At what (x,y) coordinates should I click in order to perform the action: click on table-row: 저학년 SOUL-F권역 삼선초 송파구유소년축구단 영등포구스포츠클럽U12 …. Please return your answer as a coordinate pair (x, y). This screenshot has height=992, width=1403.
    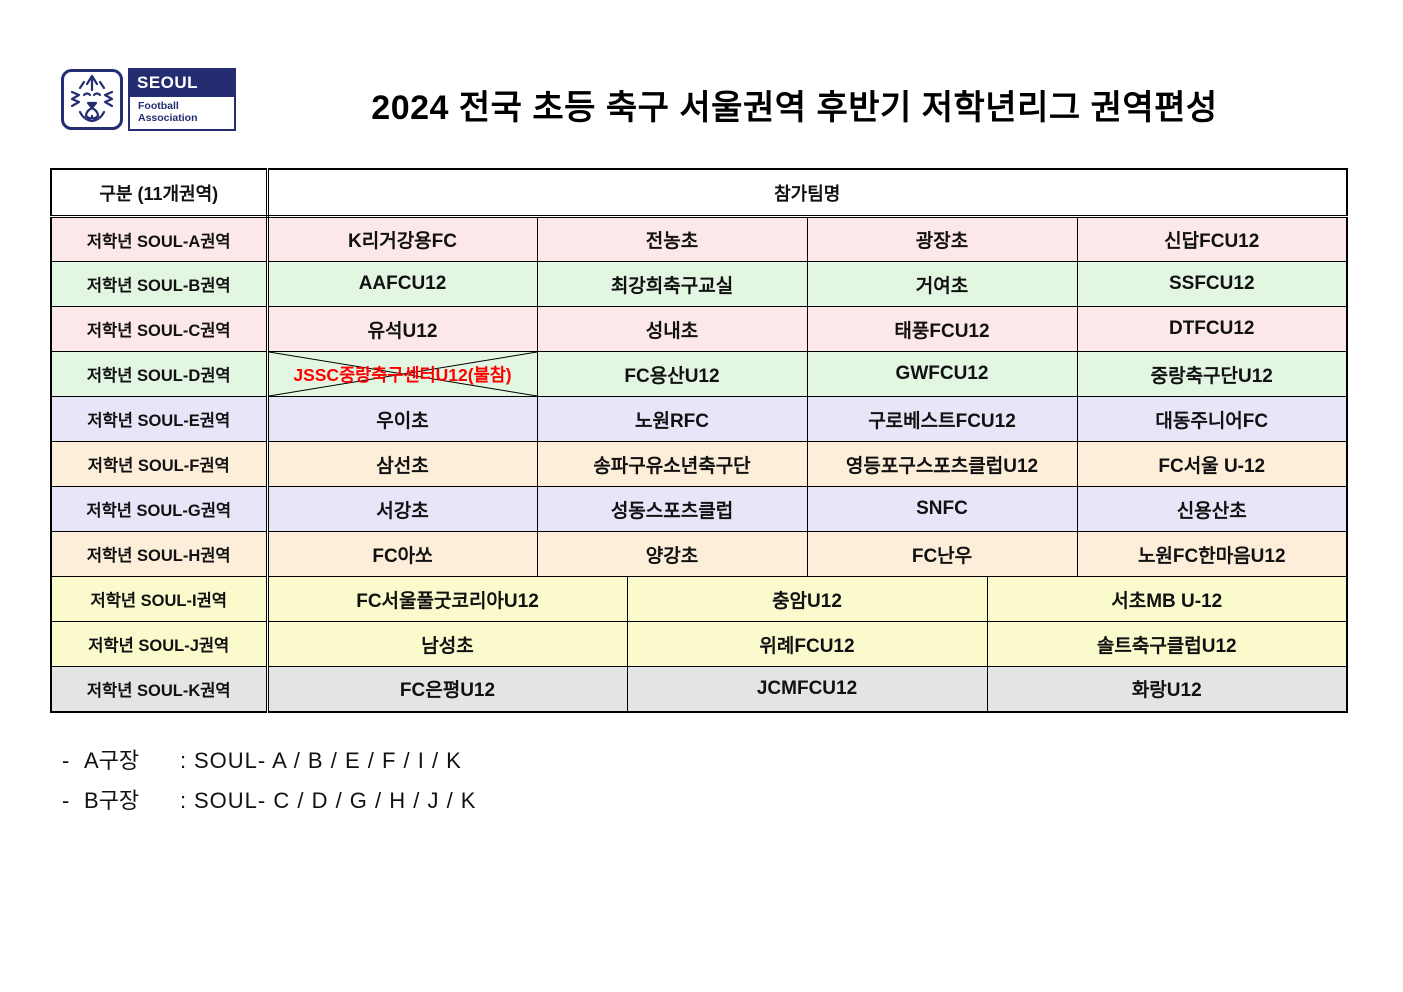
    Looking at the image, I should click on (699, 464).